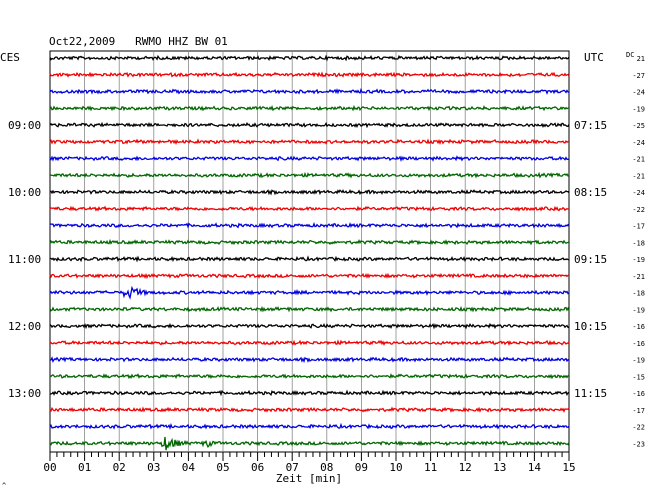 Image resolution: width=650 pixels, height=494 pixels. What do you see at coordinates (24, 192) in the screenshot?
I see `time-label-left: 10:00` at bounding box center [24, 192].